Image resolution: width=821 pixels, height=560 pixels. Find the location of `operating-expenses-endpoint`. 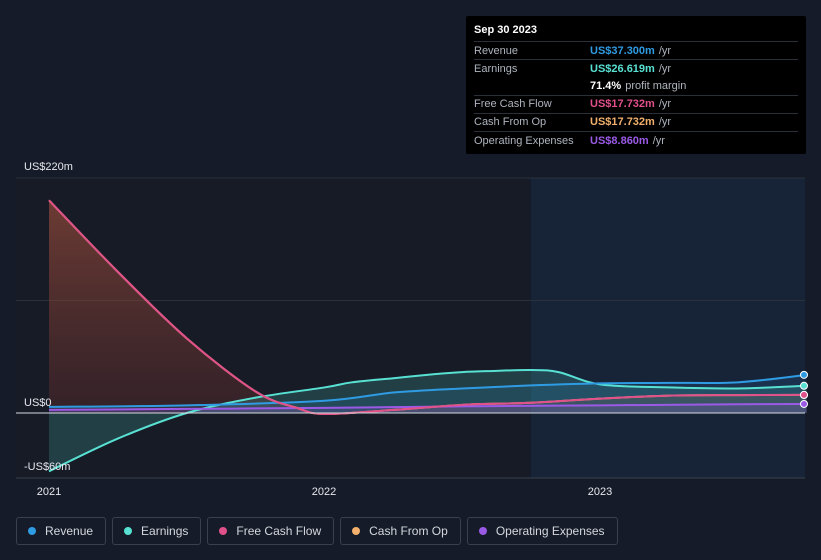

operating-expenses-endpoint is located at coordinates (804, 403).